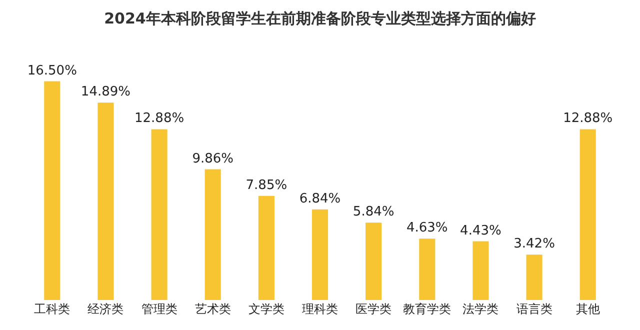  Describe the element at coordinates (320, 19) in the screenshot. I see `chart-title: 2024年本科阶段留学生在前期准备阶段专业类型选择方面的偏好` at that location.